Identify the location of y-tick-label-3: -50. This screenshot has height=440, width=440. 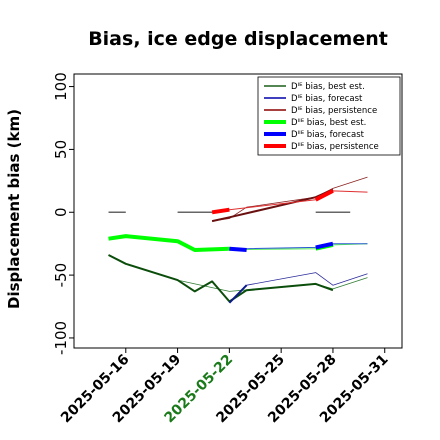
(61, 275).